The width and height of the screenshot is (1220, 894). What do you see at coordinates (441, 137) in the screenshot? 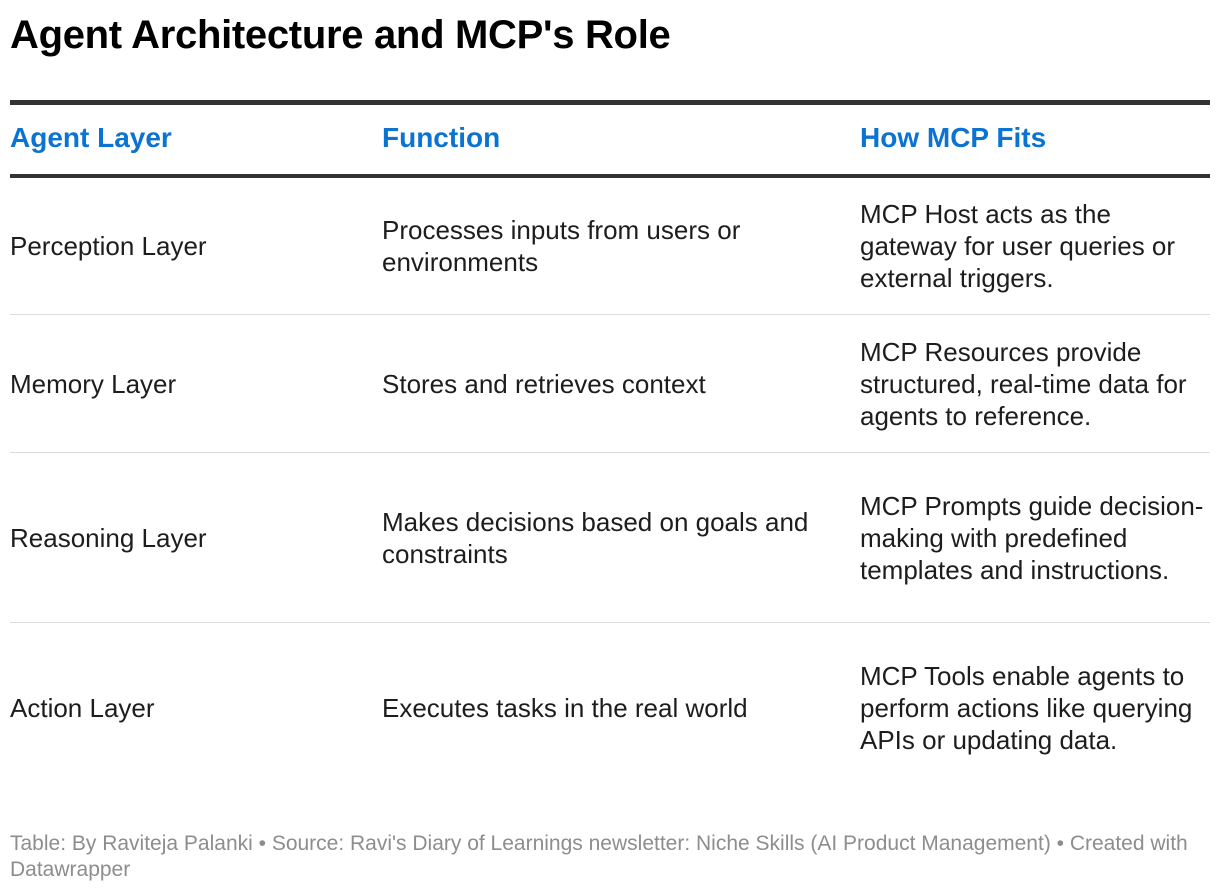
I see `column-header-function: Function` at bounding box center [441, 137].